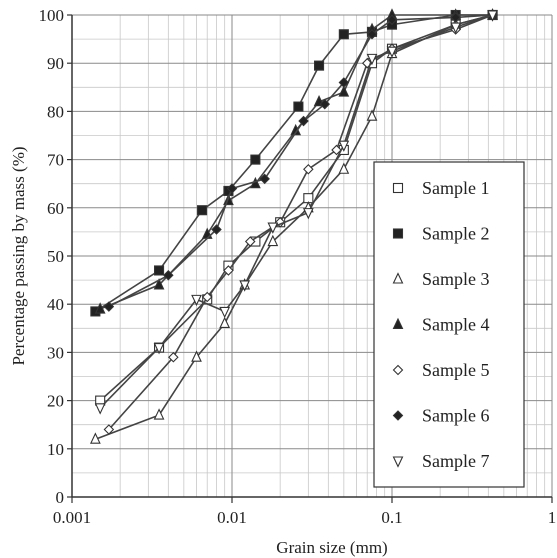 Image resolution: width=557 pixels, height=558 pixels. Describe the element at coordinates (55, 160) in the screenshot. I see `y-tick-label: 70` at that location.